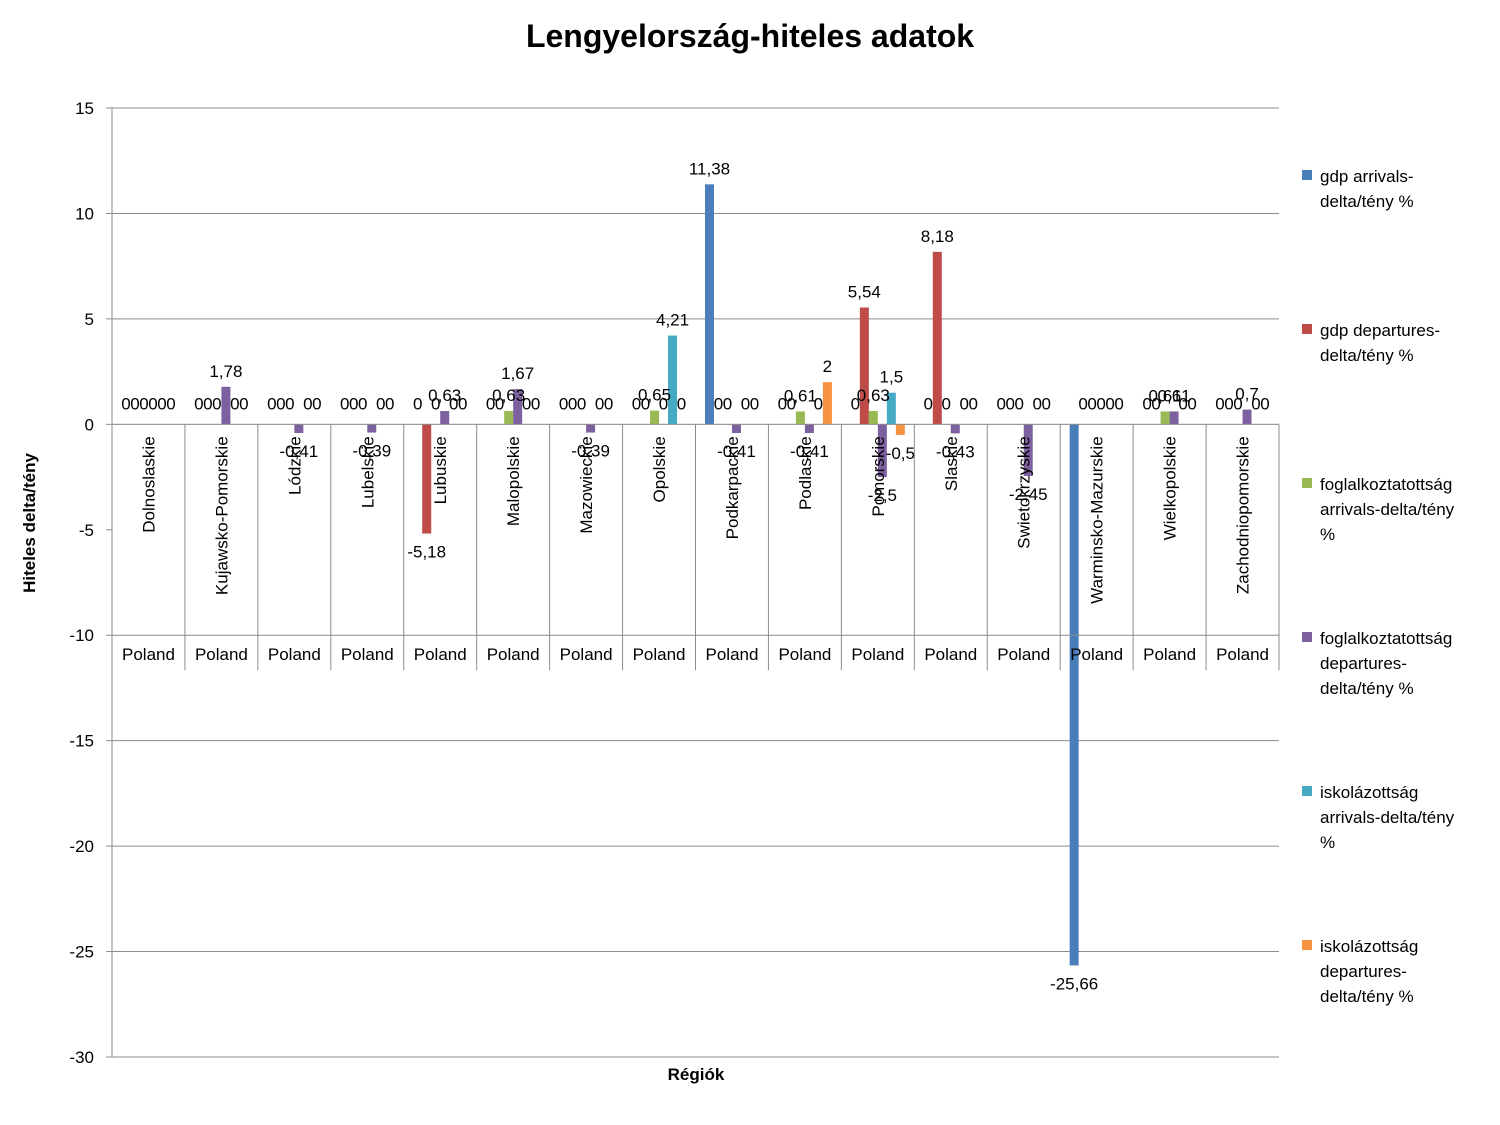 The width and height of the screenshot is (1500, 1125). What do you see at coordinates (892, 377) in the screenshot?
I see `data-label: 1,5` at bounding box center [892, 377].